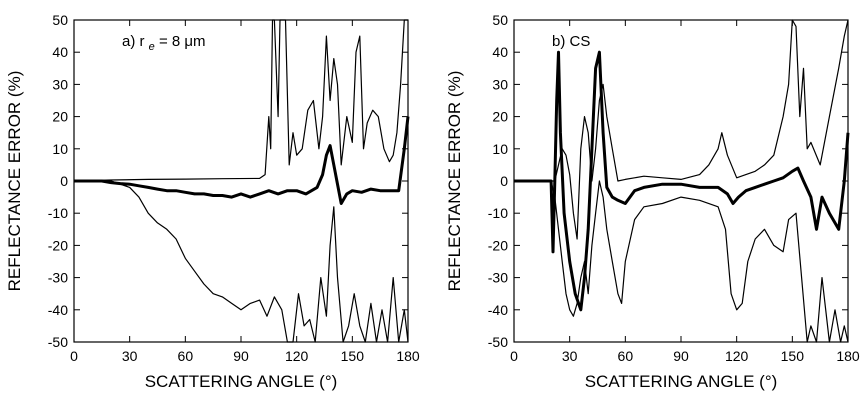 This screenshot has height=398, width=864. What do you see at coordinates (164, 43) in the screenshot?
I see `panel-label: a) r e = 8 μm` at bounding box center [164, 43].